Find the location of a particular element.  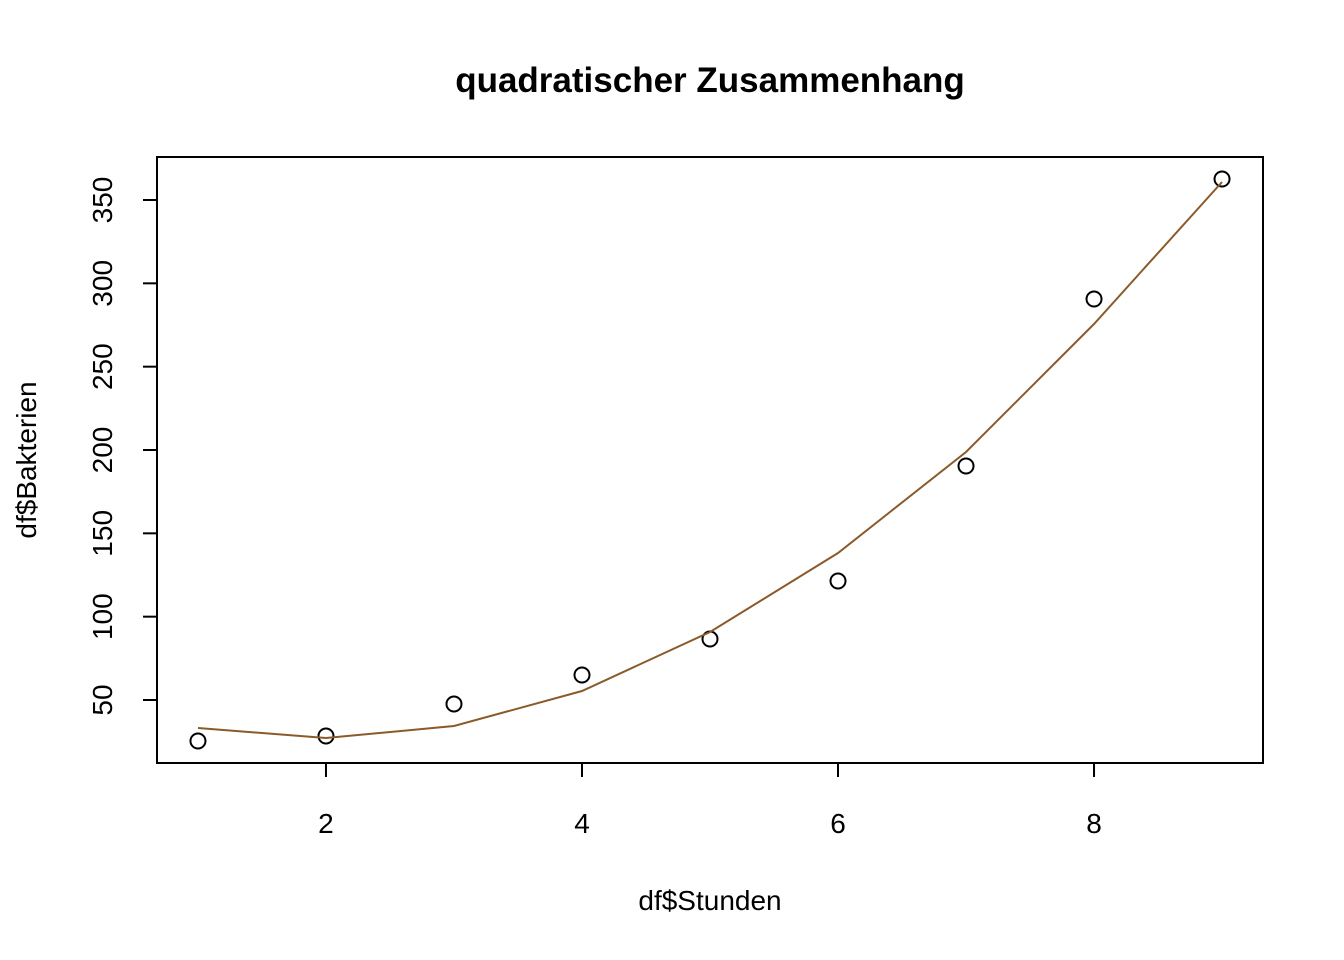

y-tick-label: 50 is located at coordinates (102, 699).